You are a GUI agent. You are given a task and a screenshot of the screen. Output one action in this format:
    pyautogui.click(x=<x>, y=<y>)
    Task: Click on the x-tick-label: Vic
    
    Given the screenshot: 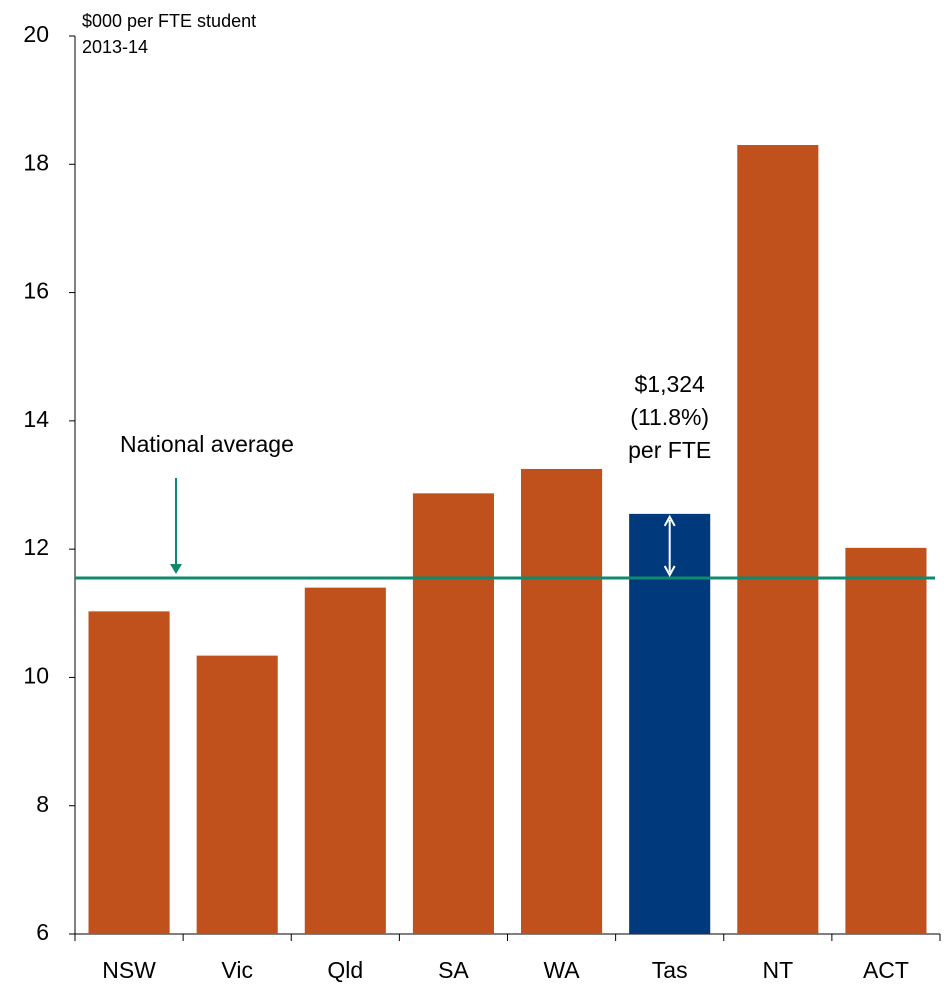 What is the action you would take?
    pyautogui.click(x=237, y=970)
    